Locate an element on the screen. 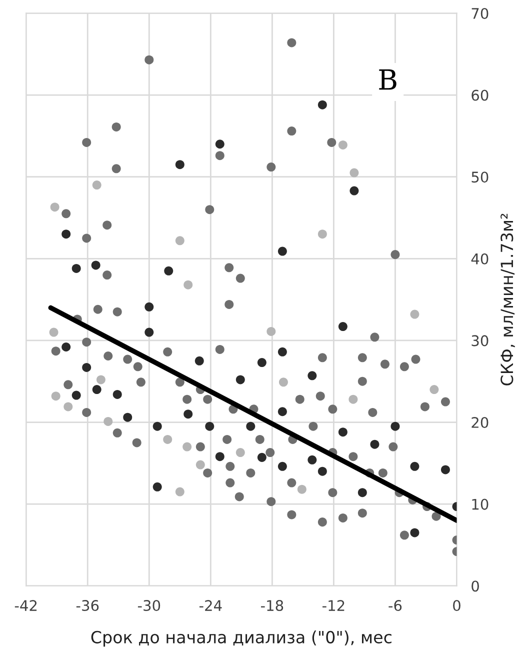 The image size is (522, 662). x-tick-label: -36 is located at coordinates (87, 606).